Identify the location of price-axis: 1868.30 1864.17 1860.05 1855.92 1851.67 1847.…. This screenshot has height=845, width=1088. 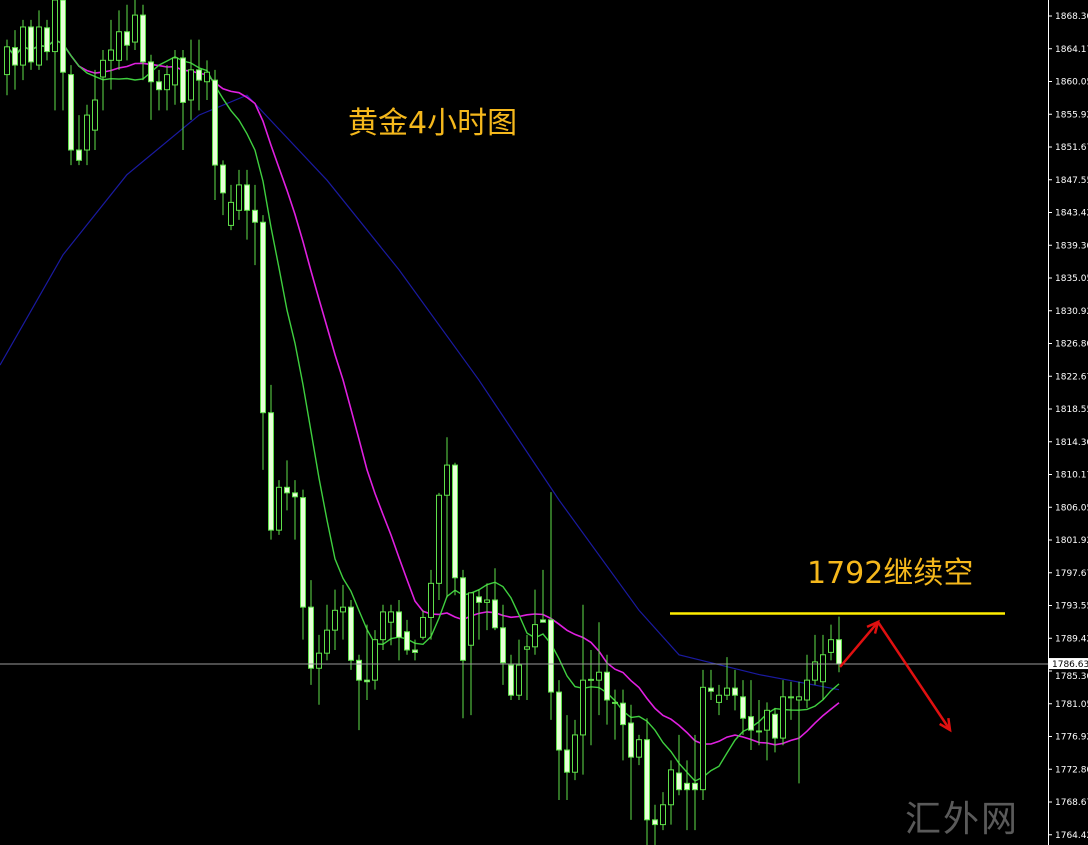
(1068, 422).